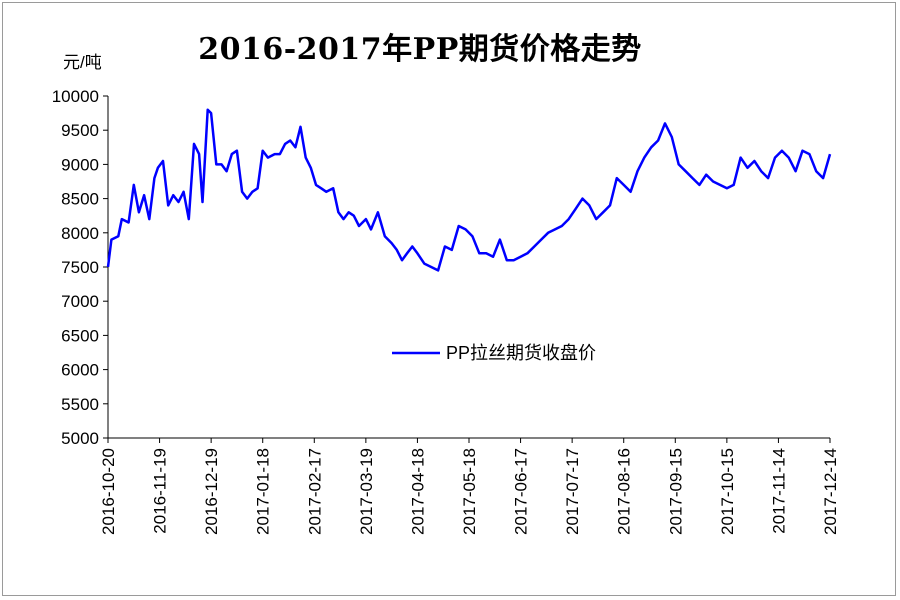 This screenshot has height=600, width=900. What do you see at coordinates (572, 491) in the screenshot?
I see `x-tick-label: 2017-07-17` at bounding box center [572, 491].